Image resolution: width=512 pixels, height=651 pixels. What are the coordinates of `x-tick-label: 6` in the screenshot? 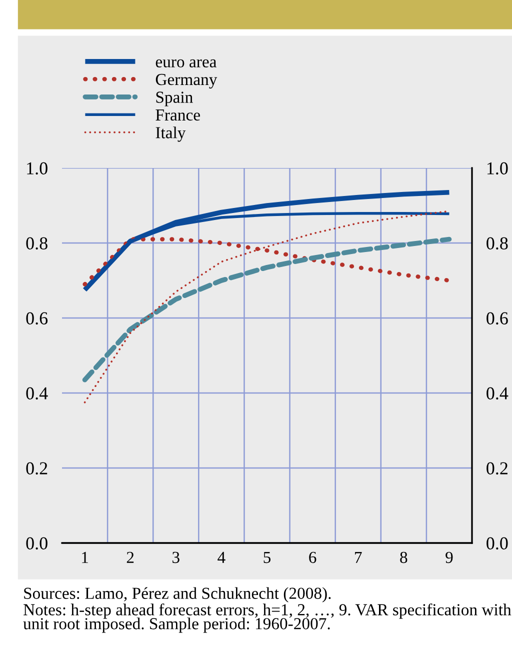 It's located at (312, 558).